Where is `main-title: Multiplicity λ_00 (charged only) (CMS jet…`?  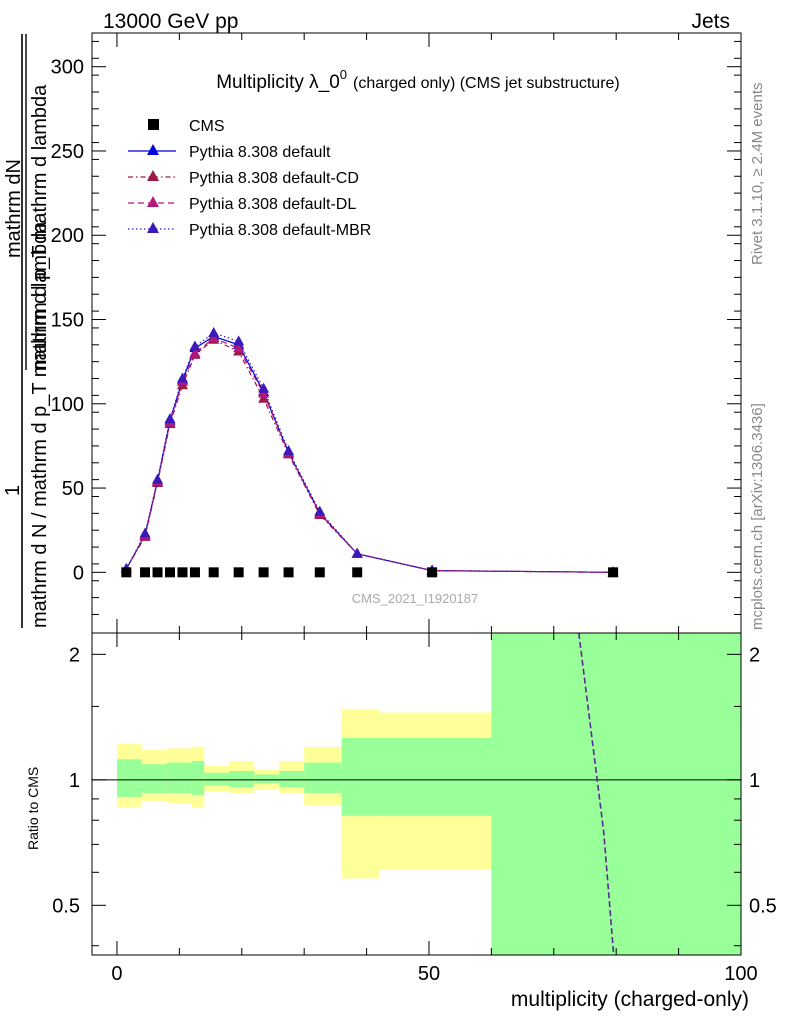 main-title: Multiplicity λ_00 (charged only) (CMS jet… is located at coordinates (418, 80).